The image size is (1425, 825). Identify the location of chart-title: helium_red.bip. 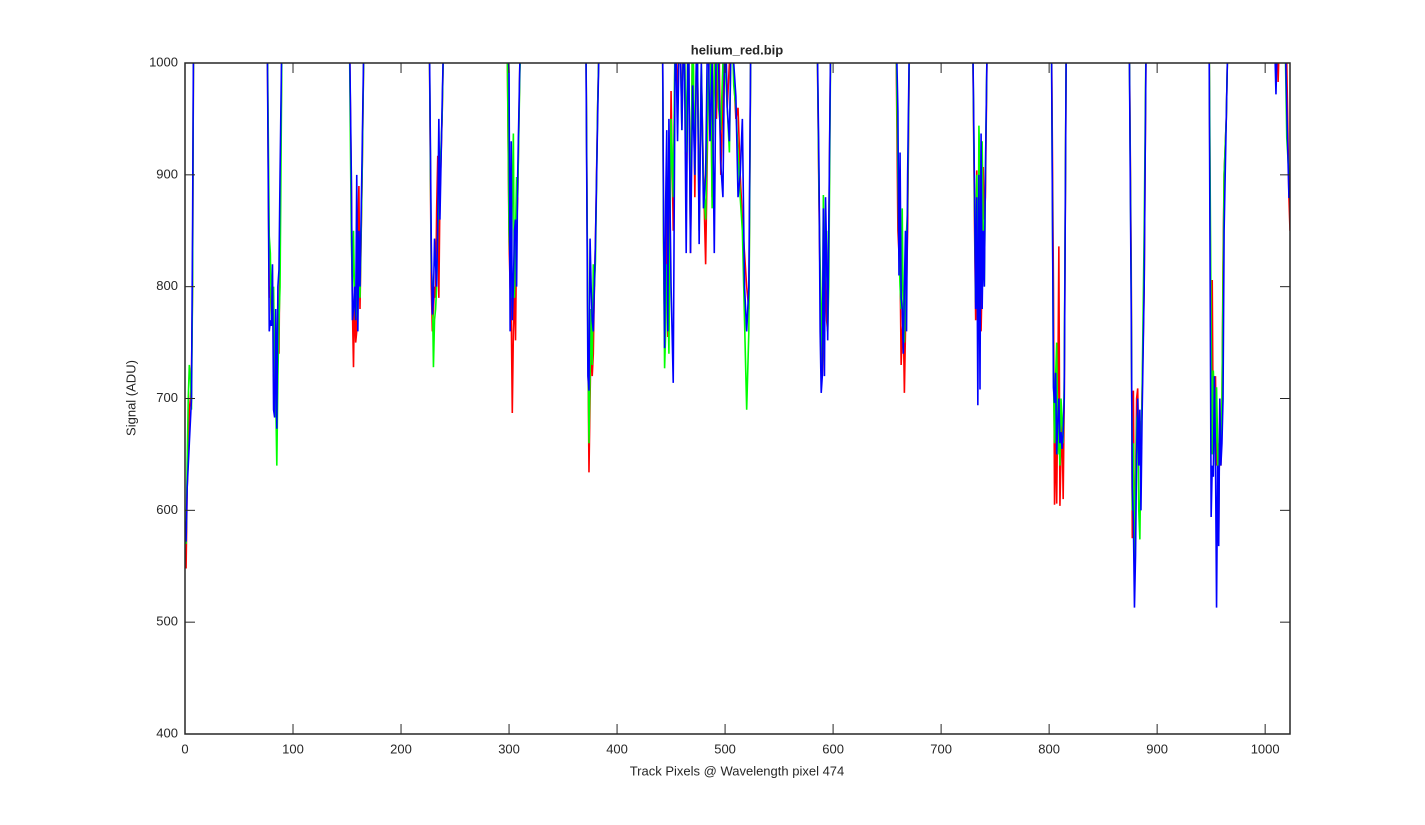
(737, 49).